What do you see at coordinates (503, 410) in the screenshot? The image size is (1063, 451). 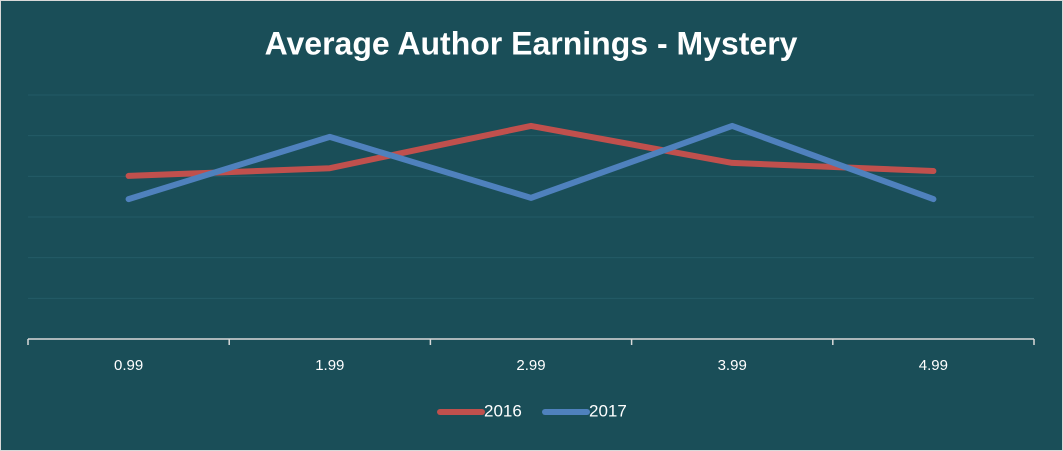 I see `legend-label: 2016` at bounding box center [503, 410].